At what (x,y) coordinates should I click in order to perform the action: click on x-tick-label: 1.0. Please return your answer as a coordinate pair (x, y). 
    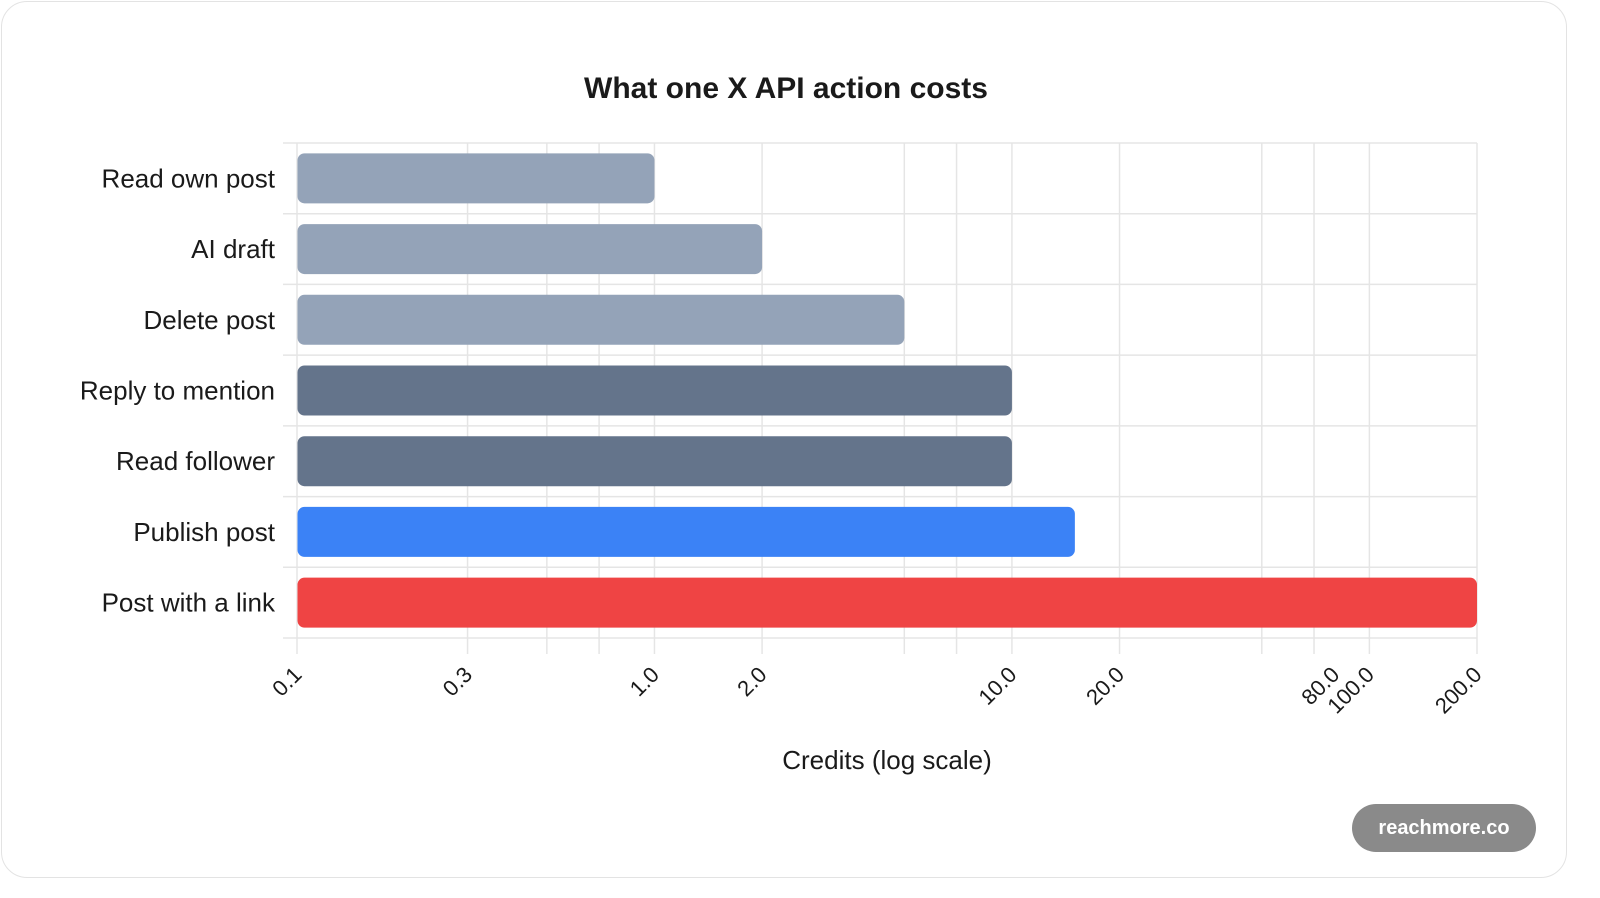
    Looking at the image, I should click on (644, 681).